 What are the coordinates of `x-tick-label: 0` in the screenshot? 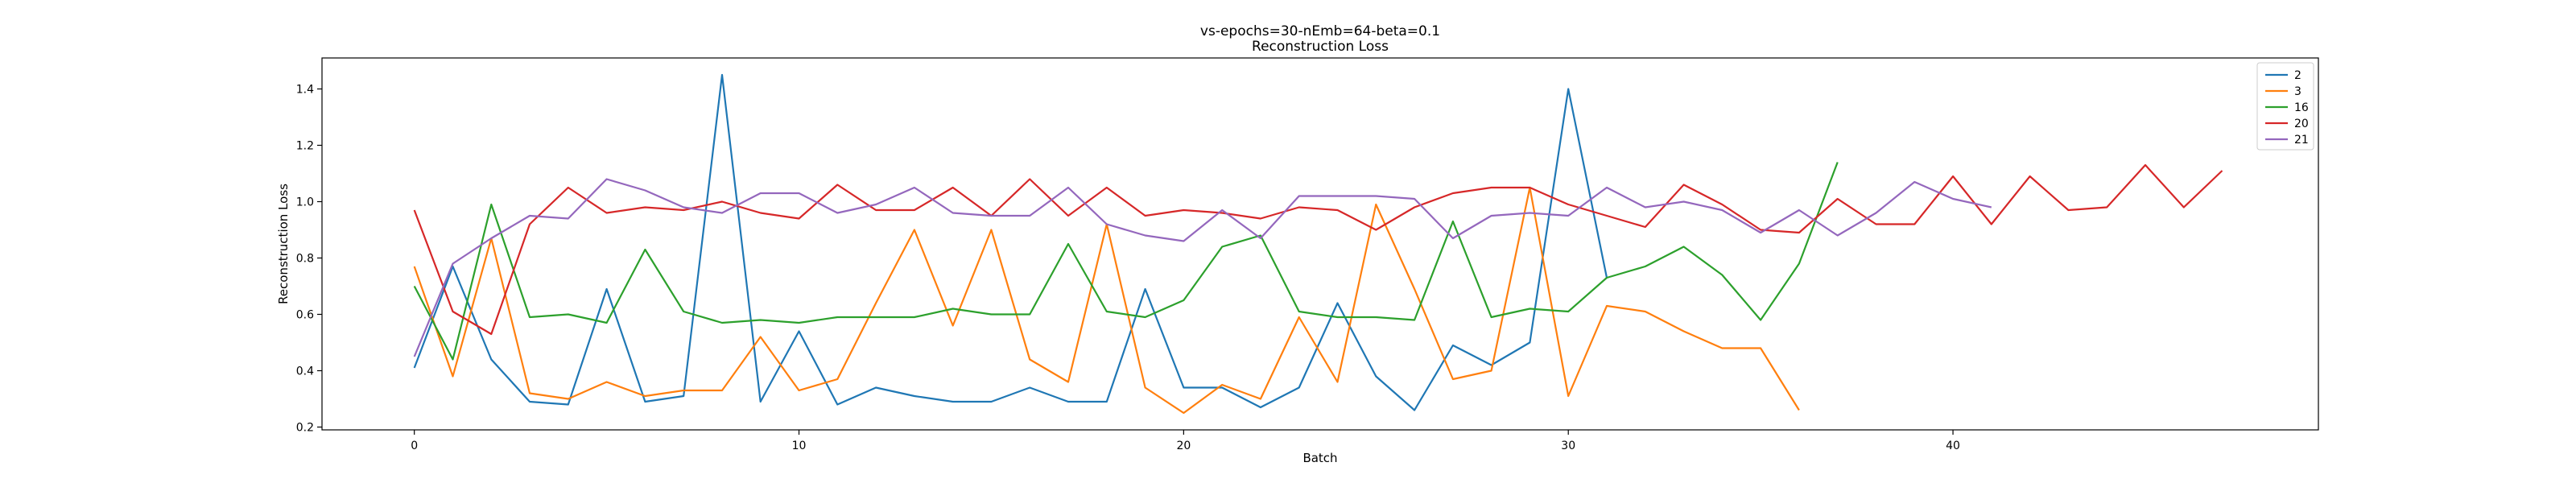 It's located at (414, 446).